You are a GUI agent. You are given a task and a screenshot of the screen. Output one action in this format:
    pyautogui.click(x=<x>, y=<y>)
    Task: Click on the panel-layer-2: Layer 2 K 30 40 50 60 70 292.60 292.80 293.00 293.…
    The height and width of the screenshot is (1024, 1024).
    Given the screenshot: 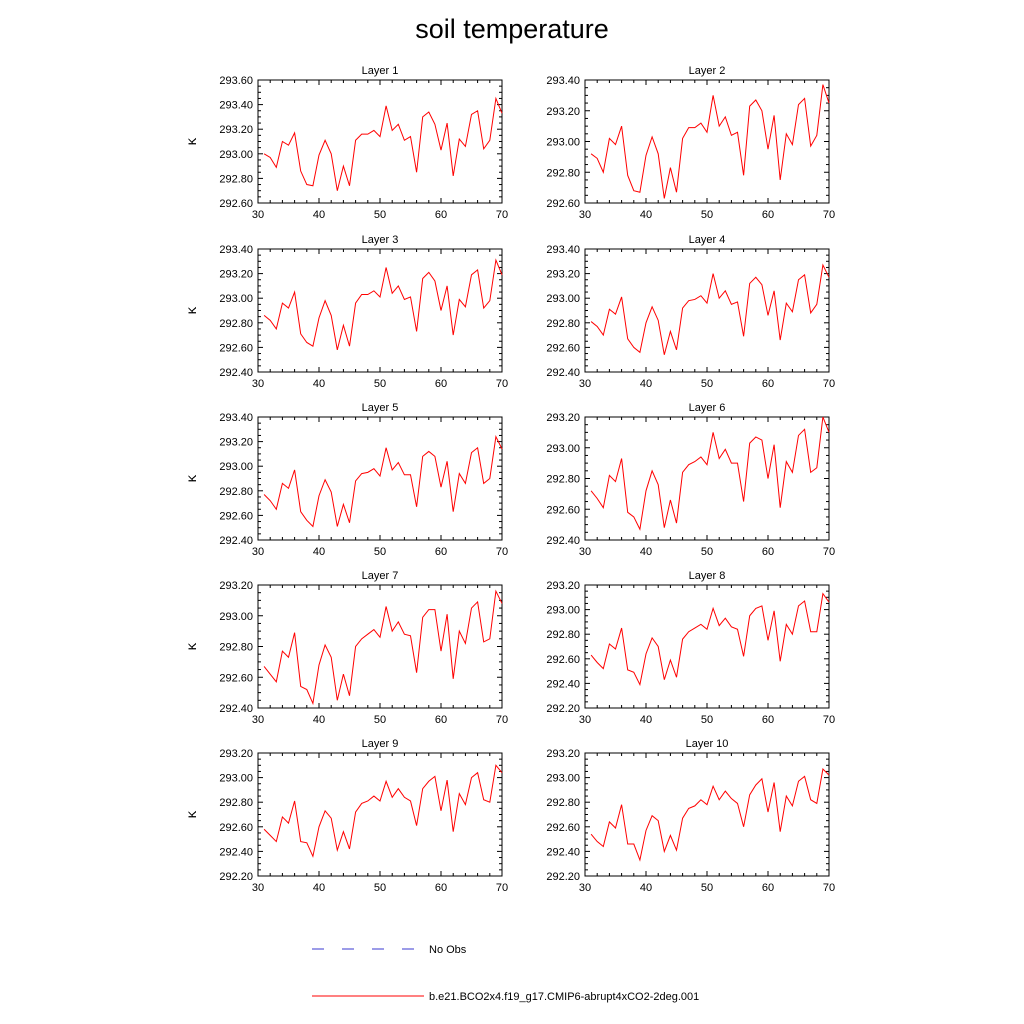 What is the action you would take?
    pyautogui.click(x=511, y=143)
    